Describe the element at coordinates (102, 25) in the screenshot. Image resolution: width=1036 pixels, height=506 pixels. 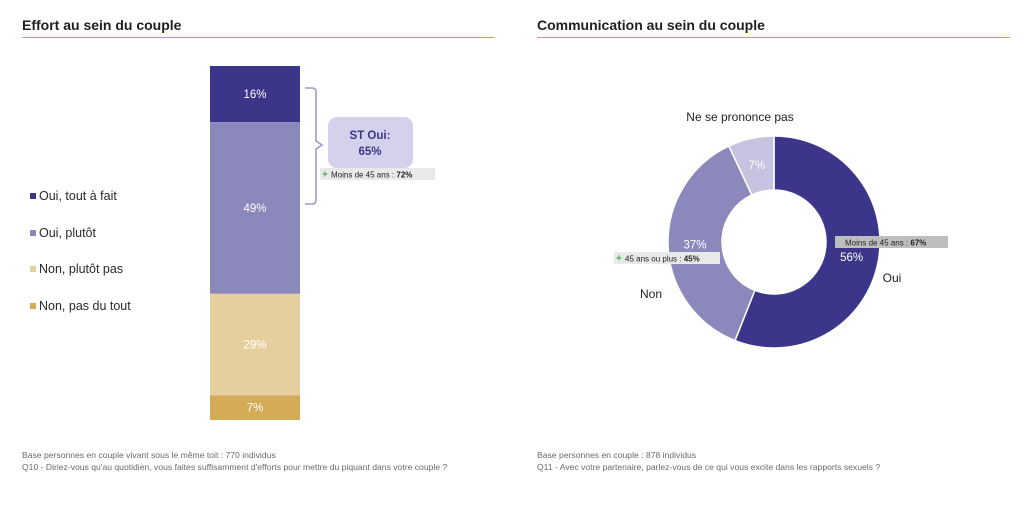
I see `left-panel-title: Effort au sein du couple` at that location.